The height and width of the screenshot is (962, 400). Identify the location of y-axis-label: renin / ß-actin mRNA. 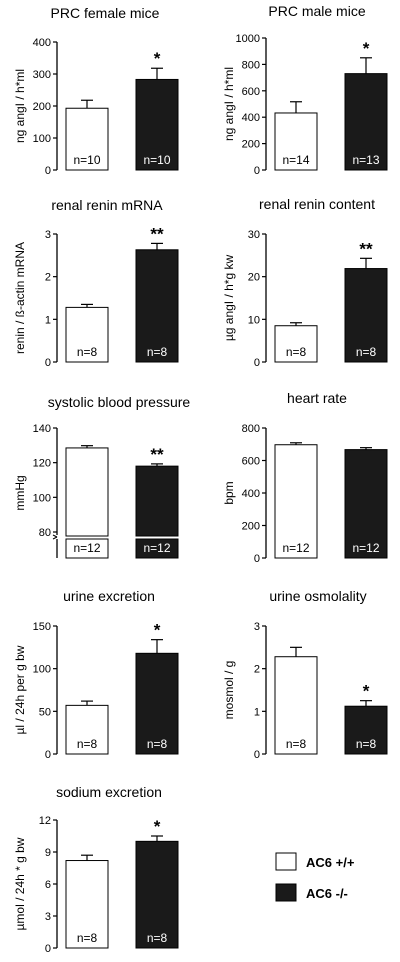
(20, 298).